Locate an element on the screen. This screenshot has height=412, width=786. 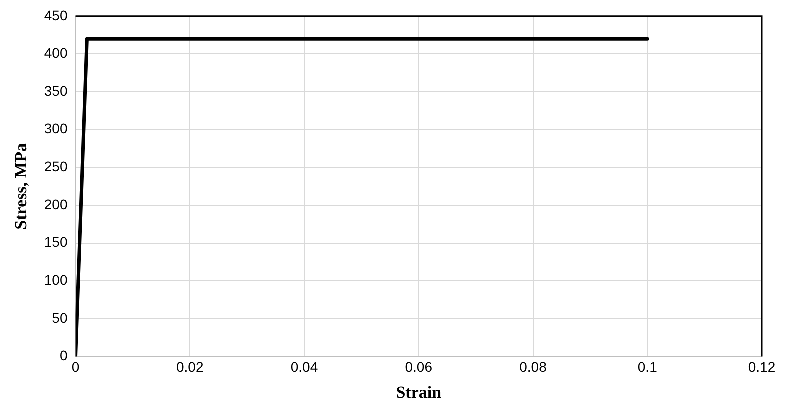
x-tick-label: 0.06 is located at coordinates (419, 367).